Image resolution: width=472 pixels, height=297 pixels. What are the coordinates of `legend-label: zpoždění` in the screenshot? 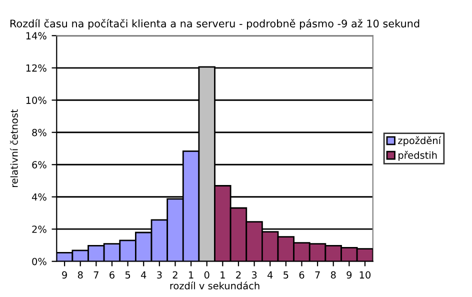 It's located at (420, 141).